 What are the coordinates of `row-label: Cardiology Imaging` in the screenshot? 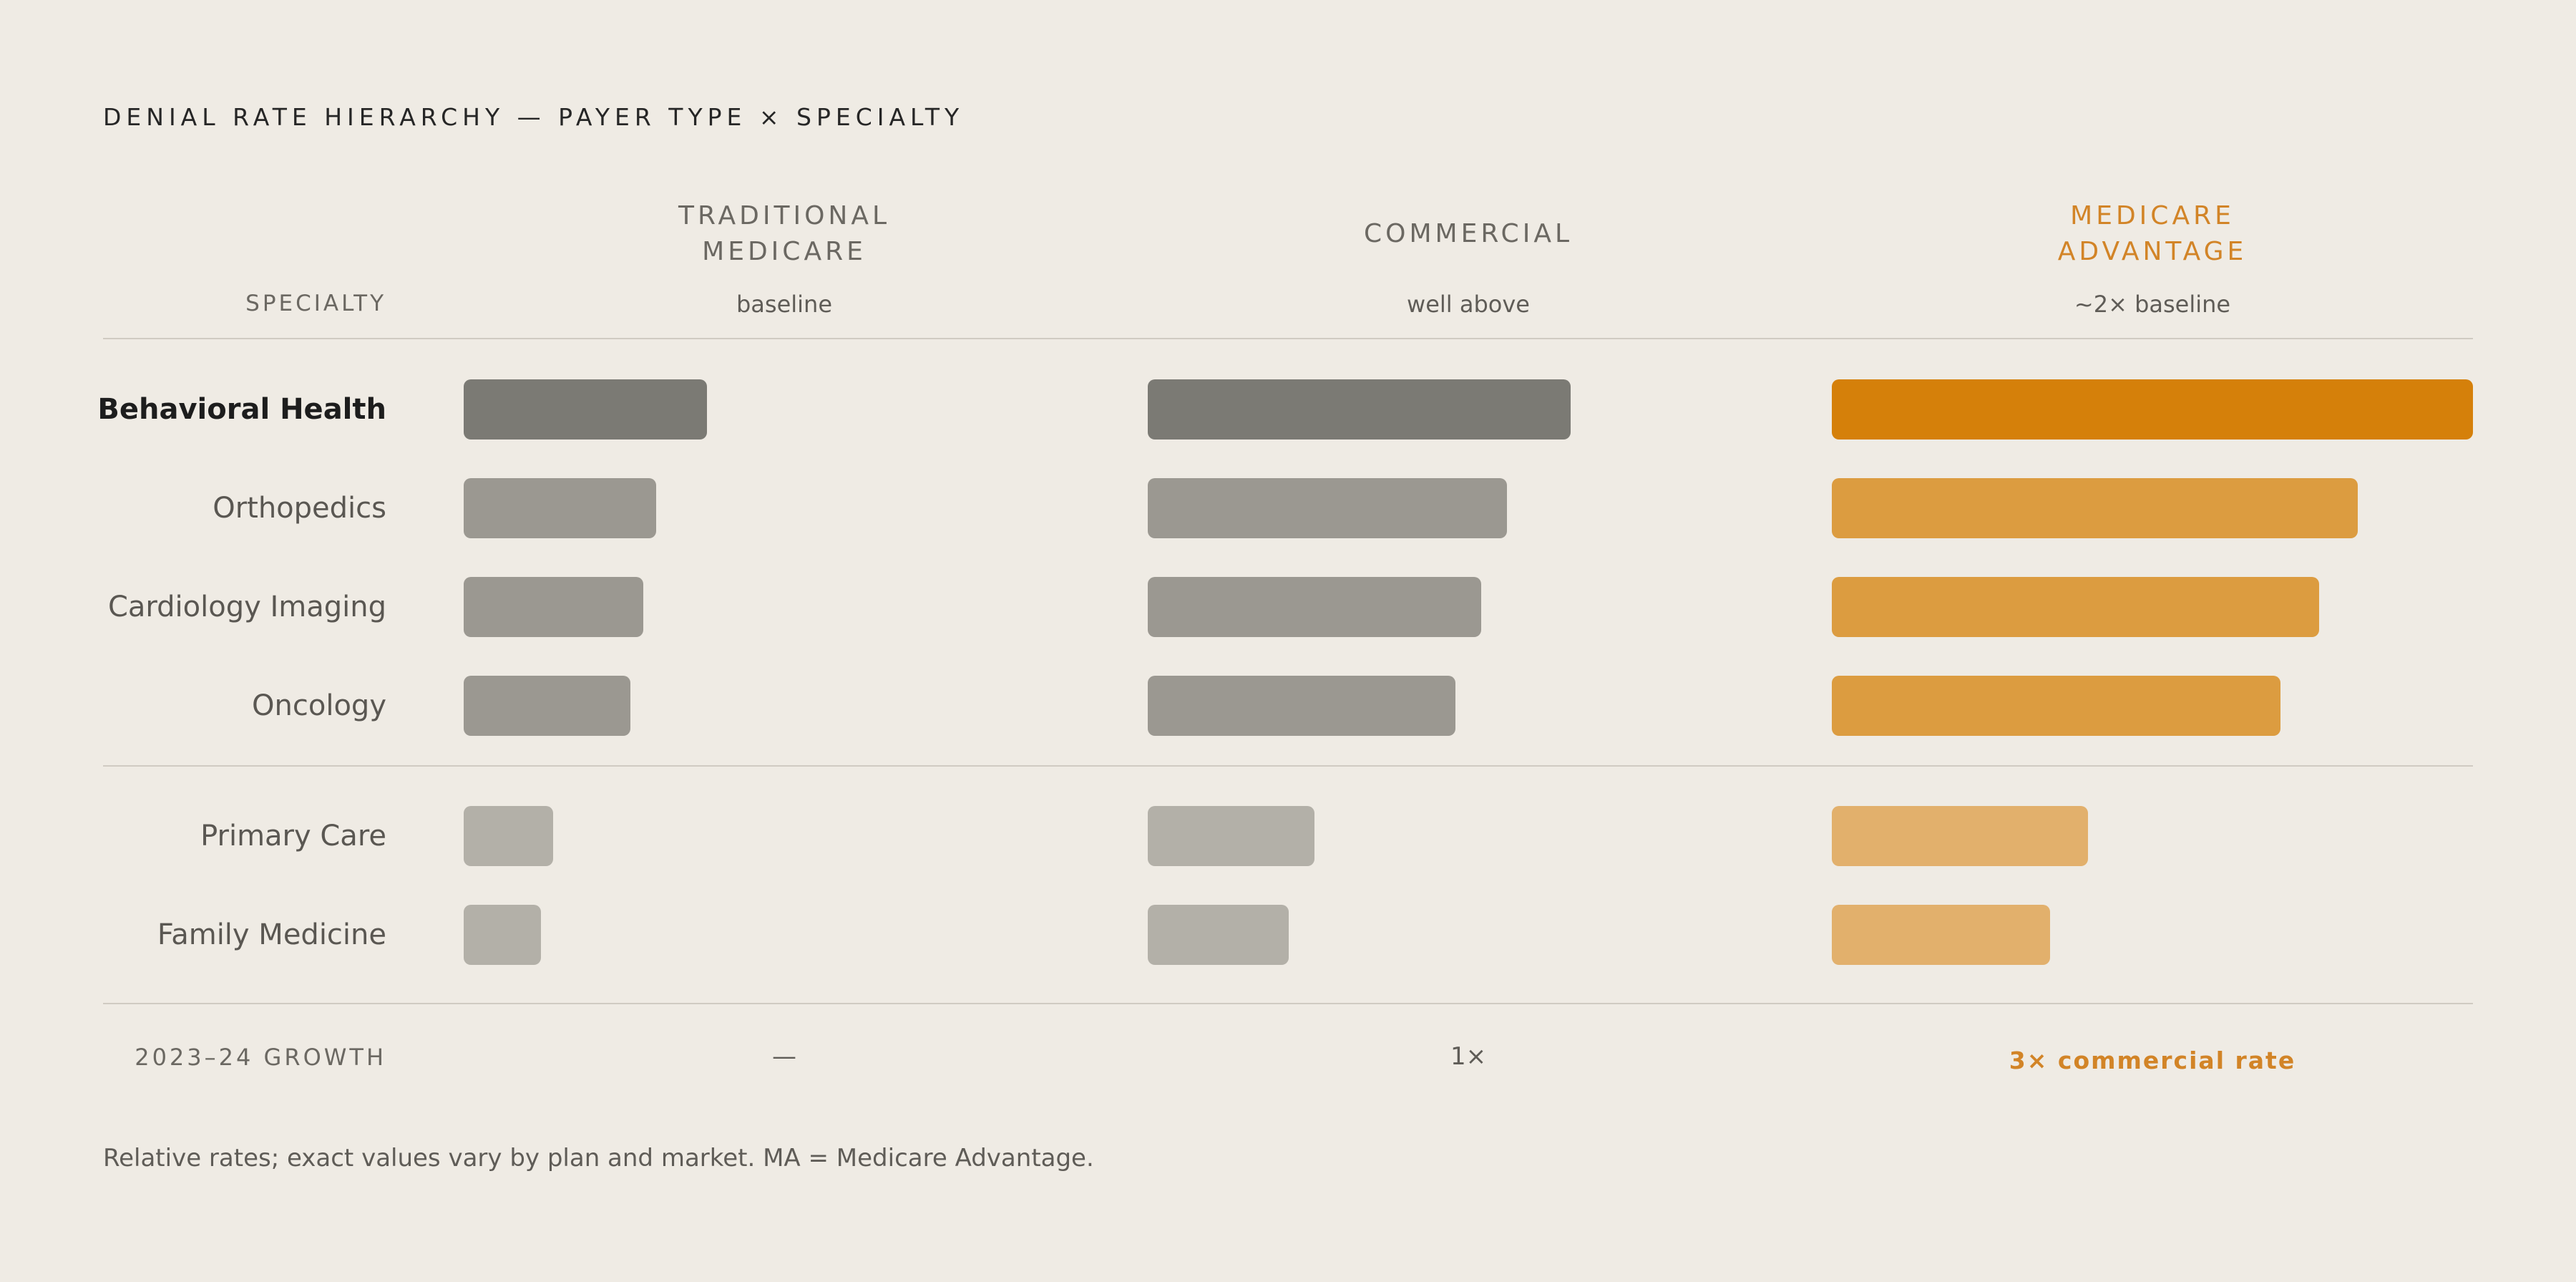 It's located at (246, 607).